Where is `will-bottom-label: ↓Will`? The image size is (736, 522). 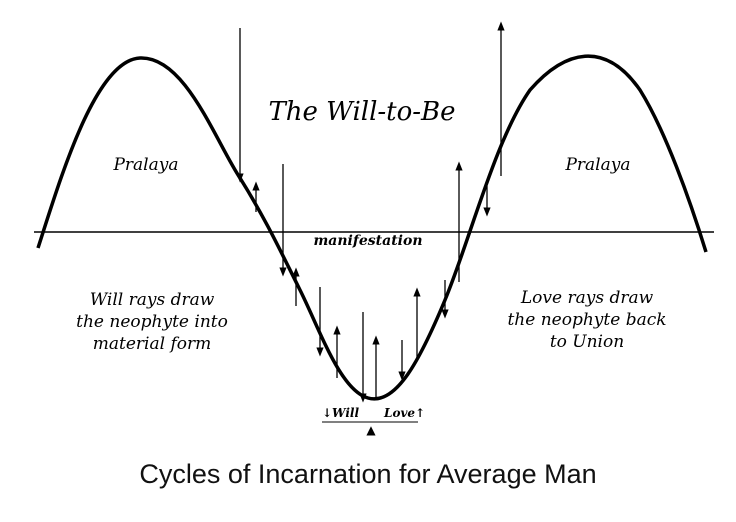 will-bottom-label: ↓Will is located at coordinates (340, 413).